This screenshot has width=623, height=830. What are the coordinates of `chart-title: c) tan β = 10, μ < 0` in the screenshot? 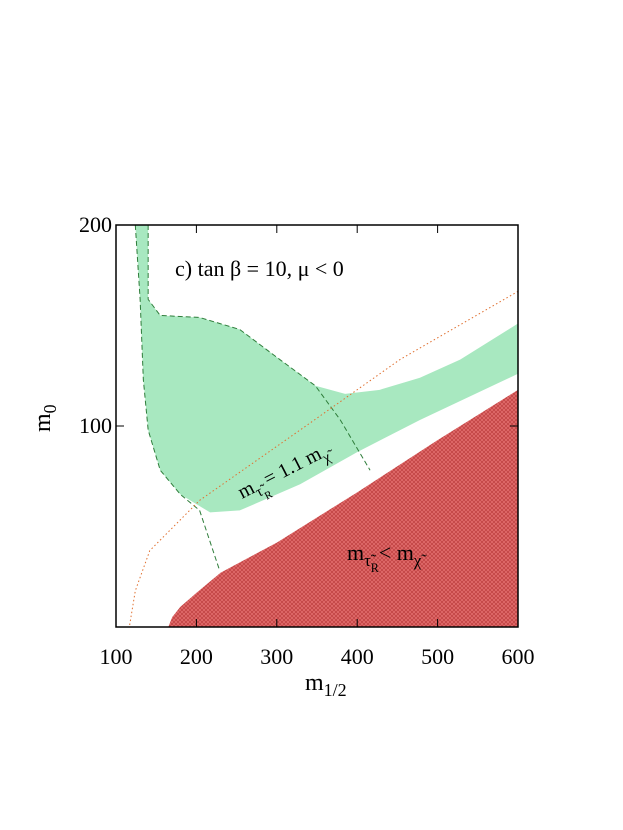 It's located at (259, 268).